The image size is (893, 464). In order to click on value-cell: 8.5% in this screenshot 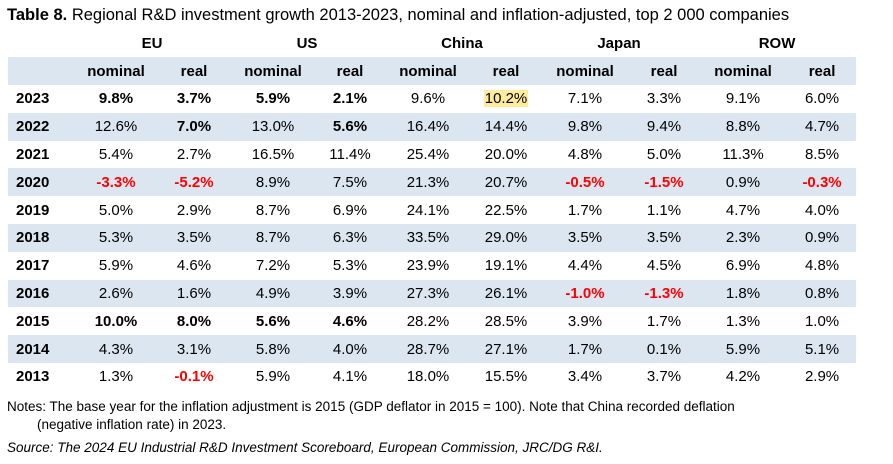, I will do `click(822, 154)`.